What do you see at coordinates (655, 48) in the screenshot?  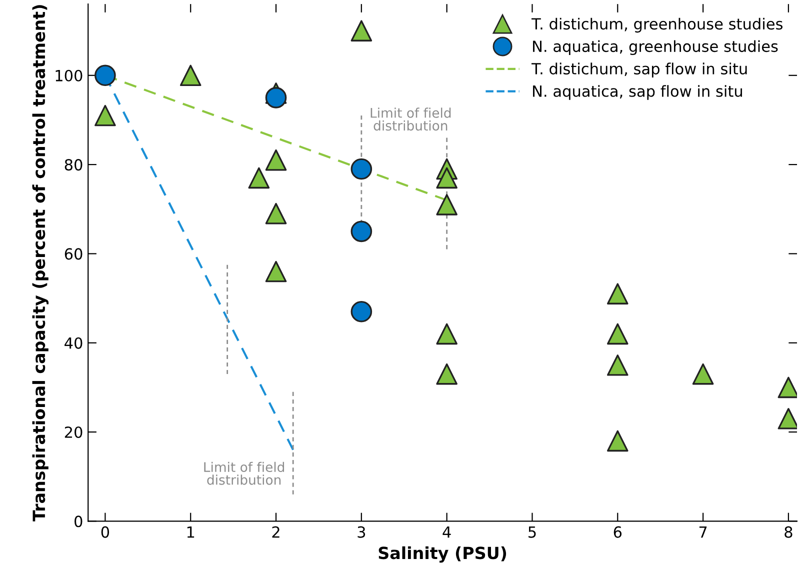 I see `legend-label: N. aquatica, greenhouse studies` at bounding box center [655, 48].